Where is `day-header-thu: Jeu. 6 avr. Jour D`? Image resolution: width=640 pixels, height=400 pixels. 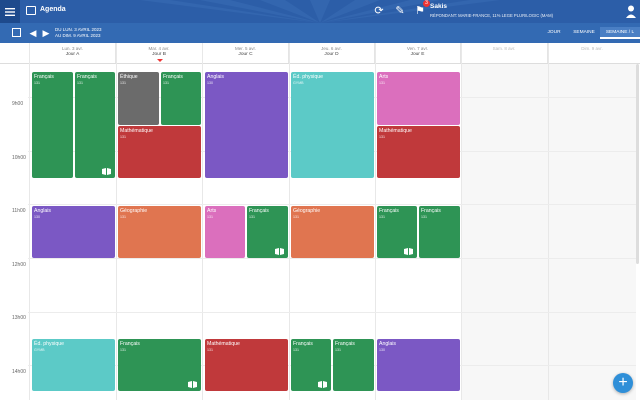 day-header-thu: Jeu. 6 avr. Jour D is located at coordinates (332, 53).